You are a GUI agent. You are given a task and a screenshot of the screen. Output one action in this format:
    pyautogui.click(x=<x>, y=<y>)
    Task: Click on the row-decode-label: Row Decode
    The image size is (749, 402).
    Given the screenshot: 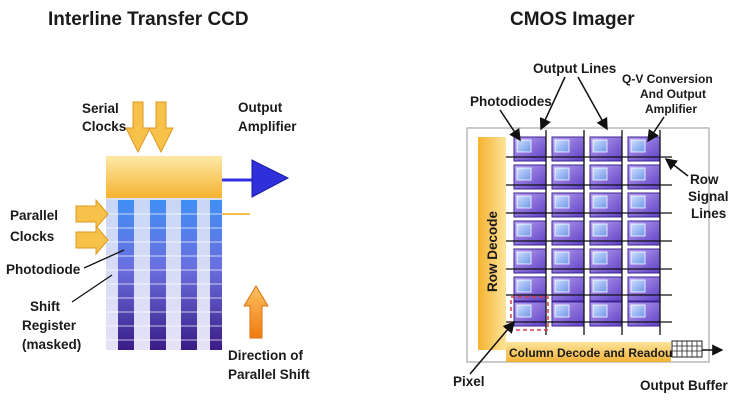 What is the action you would take?
    pyautogui.click(x=492, y=251)
    